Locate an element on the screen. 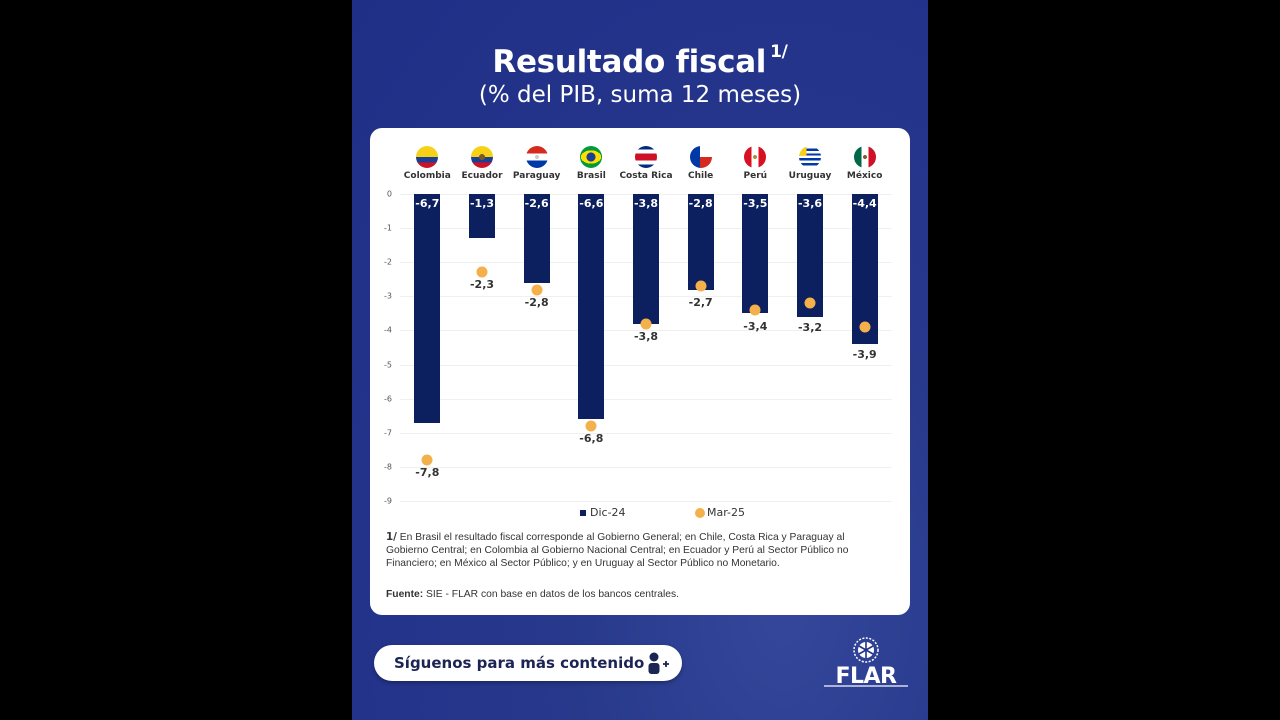  bar-value-label: -2,8 is located at coordinates (700, 203).